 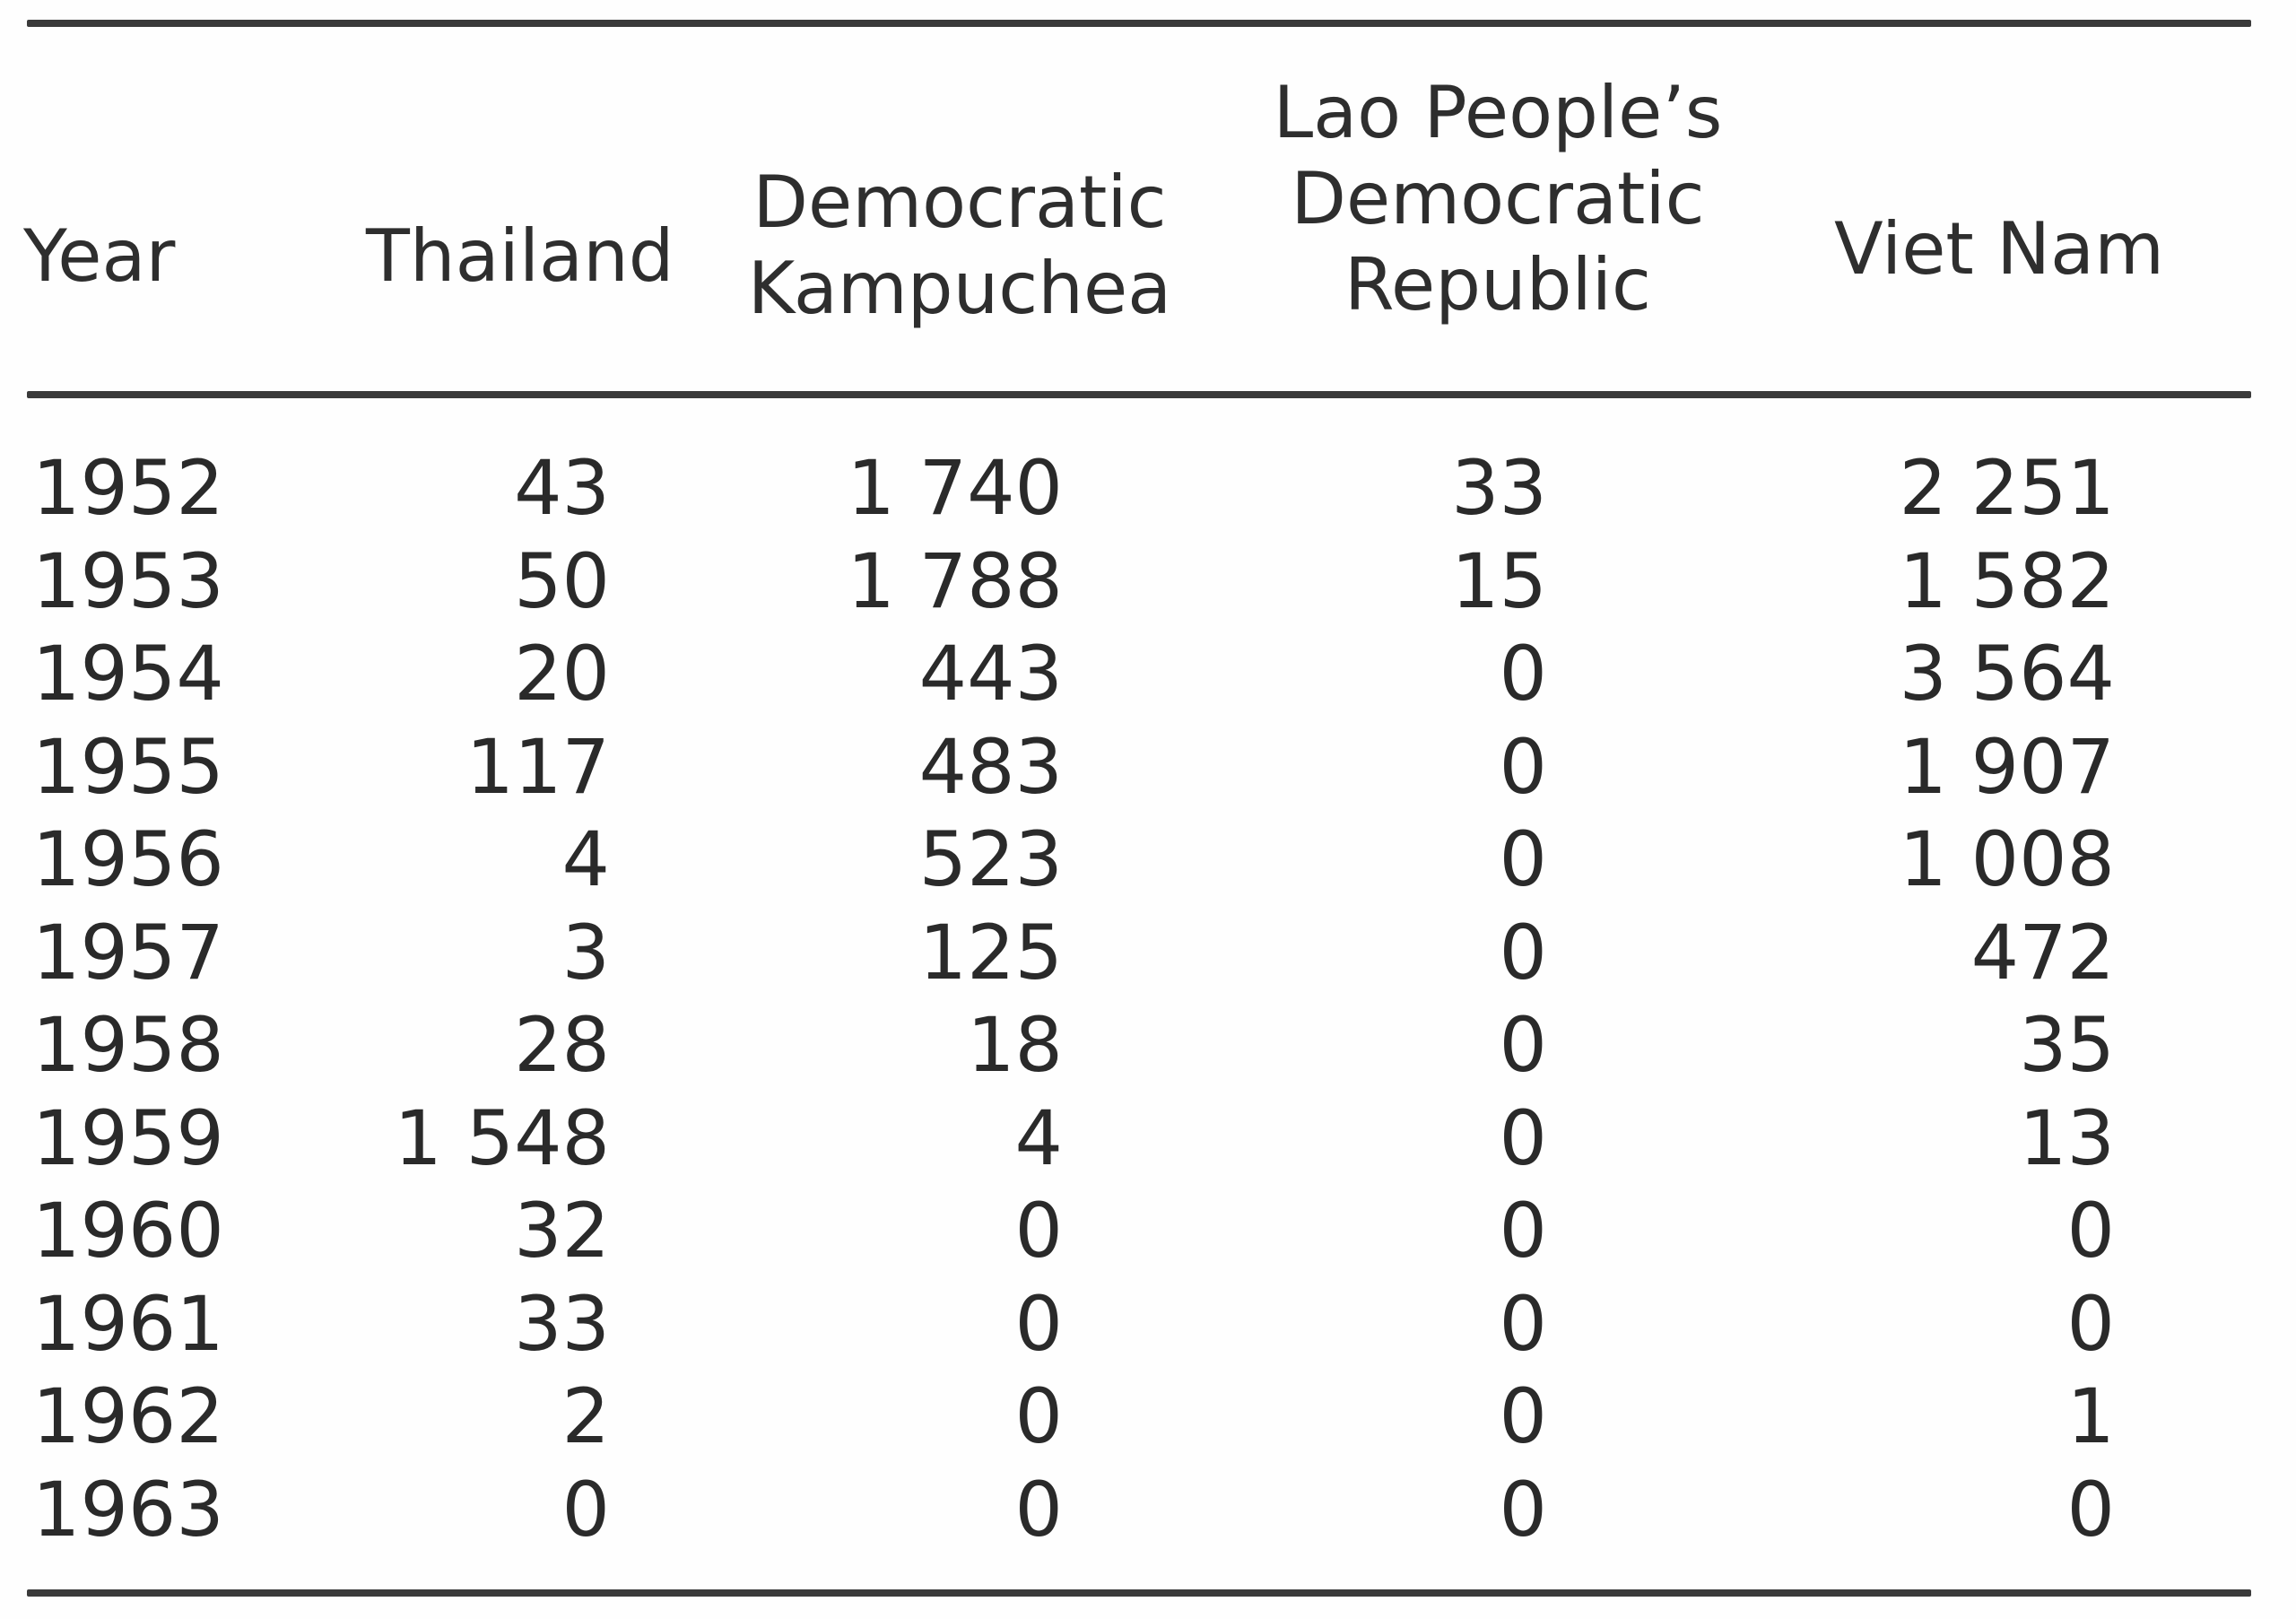 I want to click on table-row: 1954 20 443 0 3 564, so click(x=1148, y=674).